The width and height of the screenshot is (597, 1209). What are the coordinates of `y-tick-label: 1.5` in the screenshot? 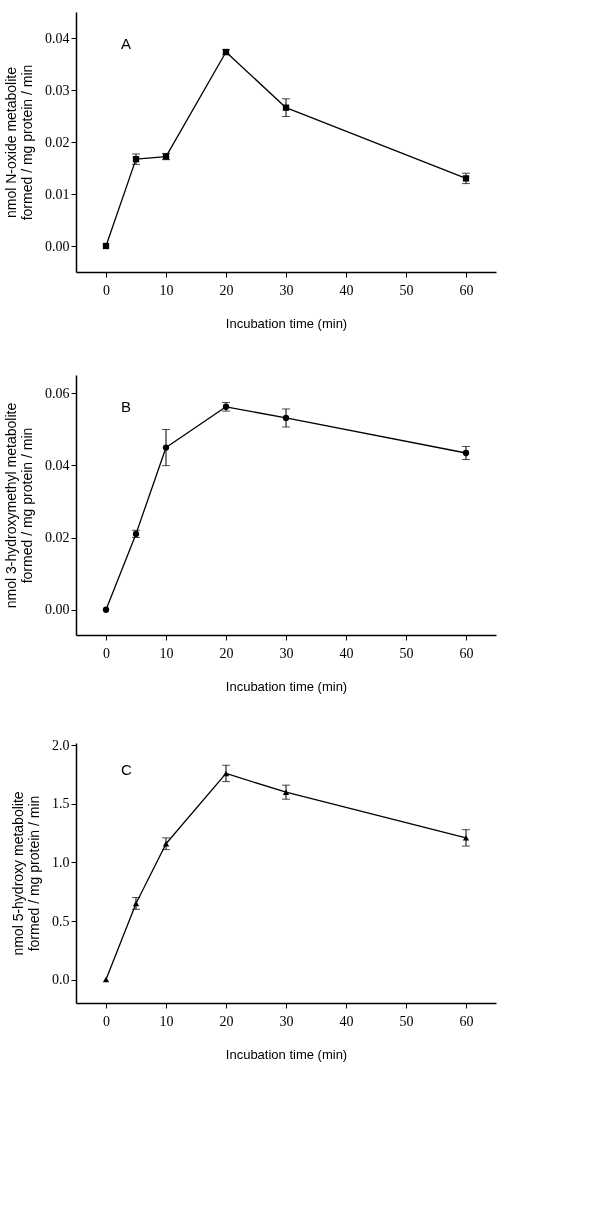 It's located at (61, 804).